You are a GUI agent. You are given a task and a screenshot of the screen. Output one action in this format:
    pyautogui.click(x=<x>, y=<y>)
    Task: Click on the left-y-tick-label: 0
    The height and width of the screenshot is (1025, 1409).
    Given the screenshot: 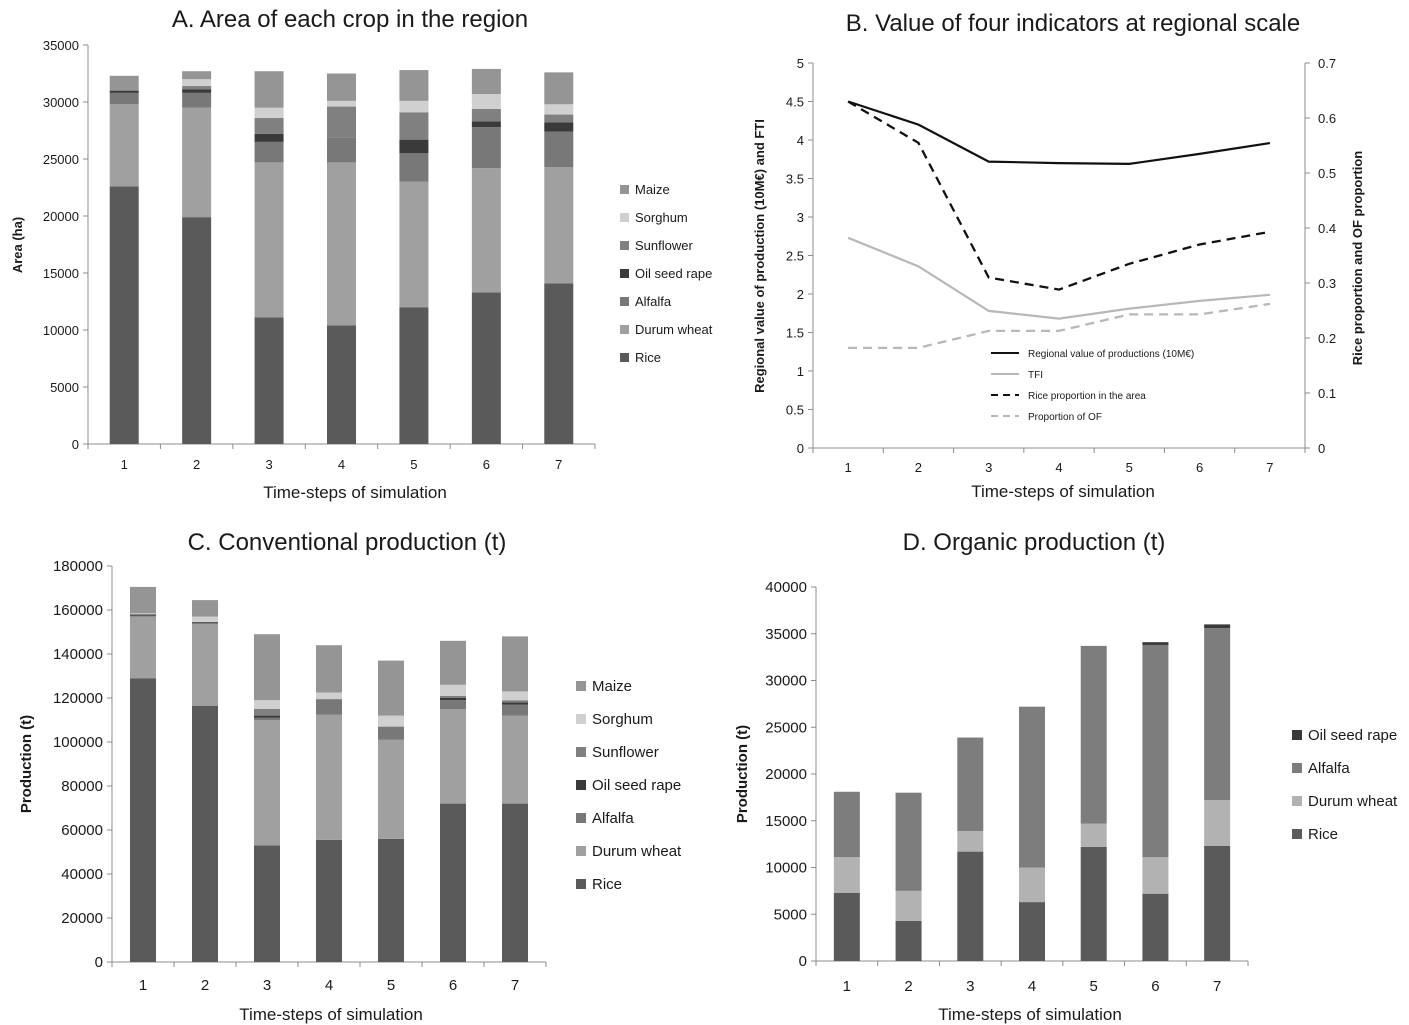 What is the action you would take?
    pyautogui.click(x=800, y=448)
    